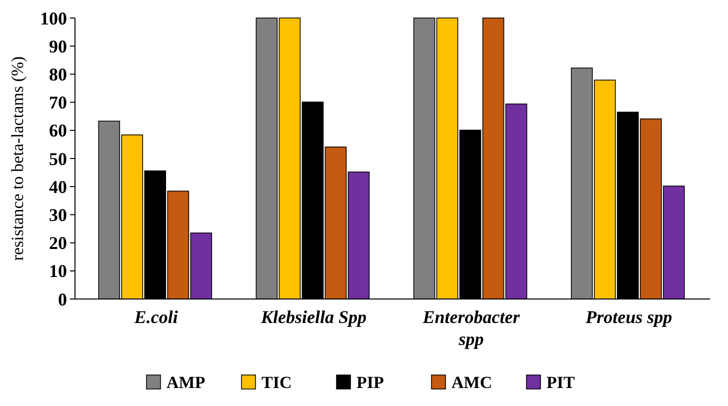 The width and height of the screenshot is (728, 406). I want to click on y-tick-label: 20, so click(58, 243).